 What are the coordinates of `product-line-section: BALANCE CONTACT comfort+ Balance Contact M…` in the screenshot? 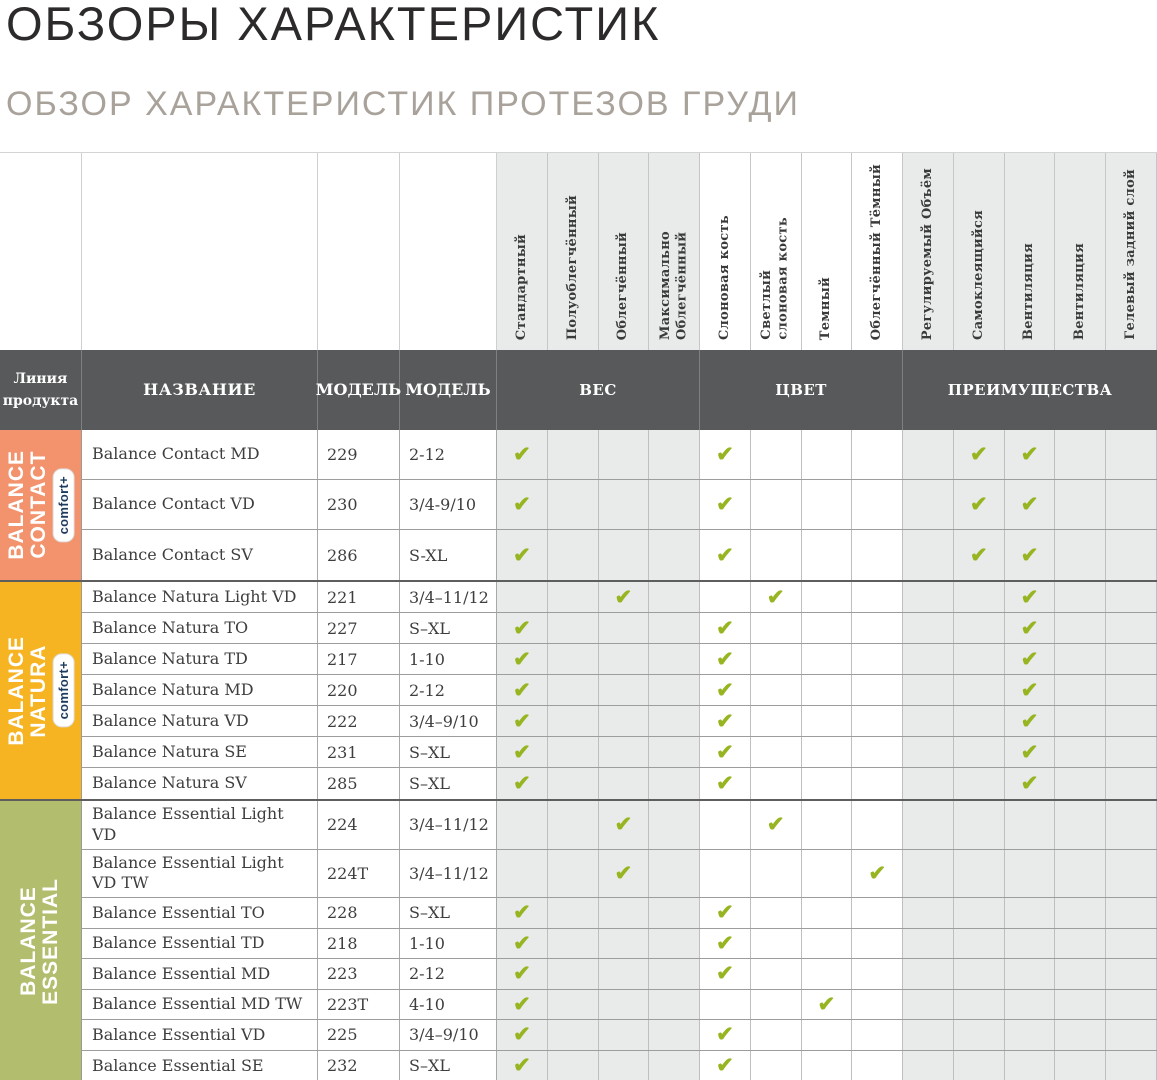 It's located at (578, 505).